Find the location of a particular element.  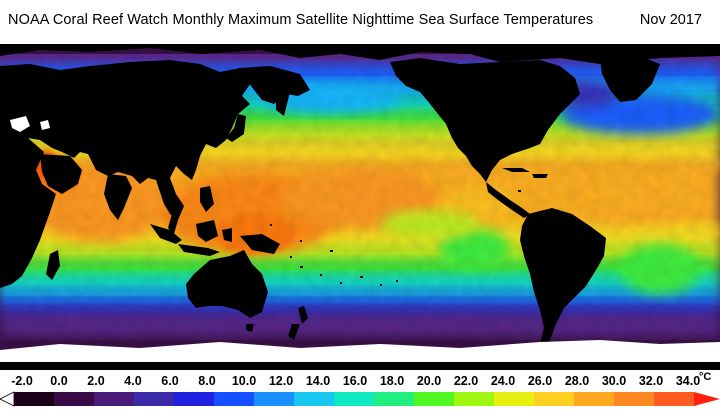

colorbar-tick-label: 14.0 is located at coordinates (318, 381).